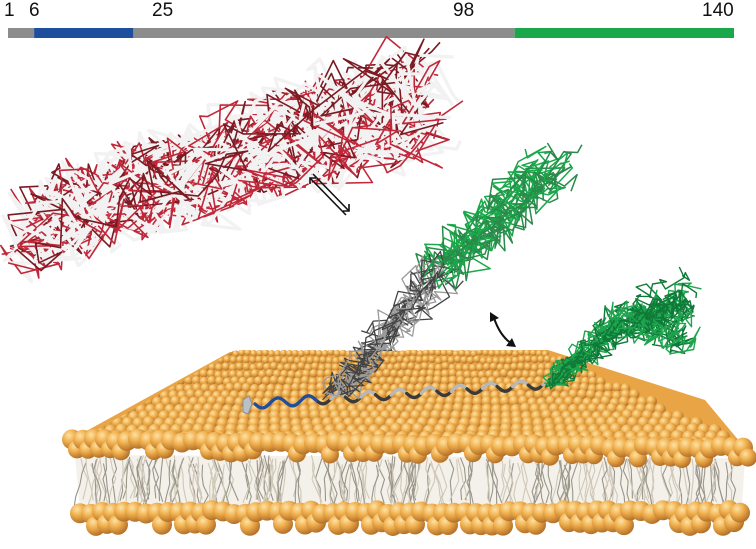  Describe the element at coordinates (464, 10) in the screenshot. I see `tick-label-98: 98` at that location.